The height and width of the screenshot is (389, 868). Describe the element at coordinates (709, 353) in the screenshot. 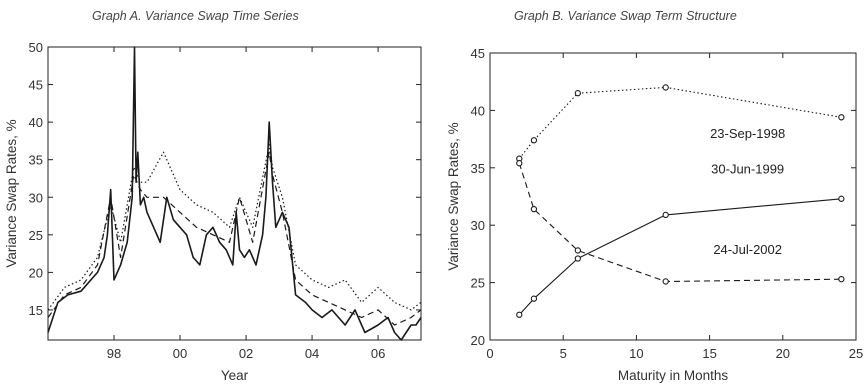

I see `x-tick-label-1-3: 15` at that location.